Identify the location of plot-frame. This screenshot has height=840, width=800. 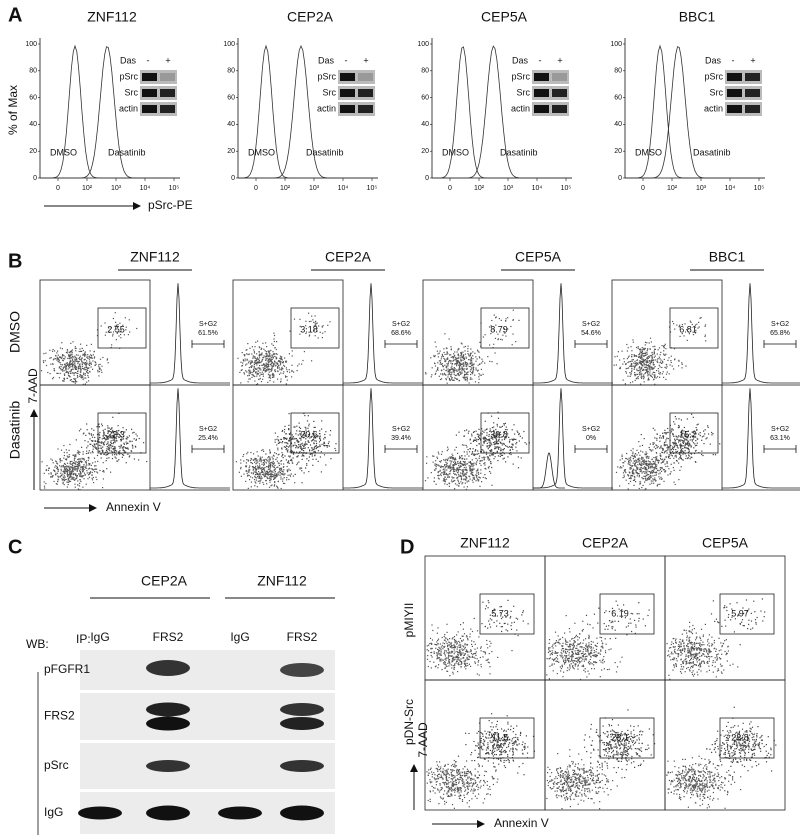
(95, 332).